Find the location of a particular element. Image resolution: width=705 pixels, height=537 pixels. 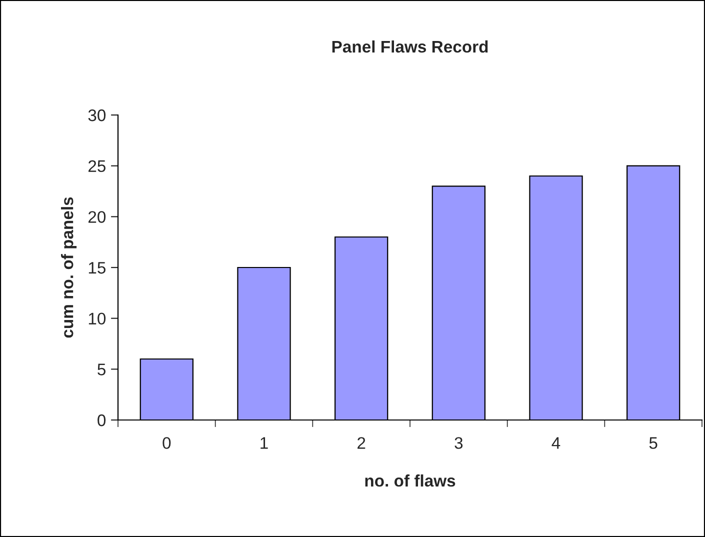

y-tick-label: 15 is located at coordinates (97, 268).